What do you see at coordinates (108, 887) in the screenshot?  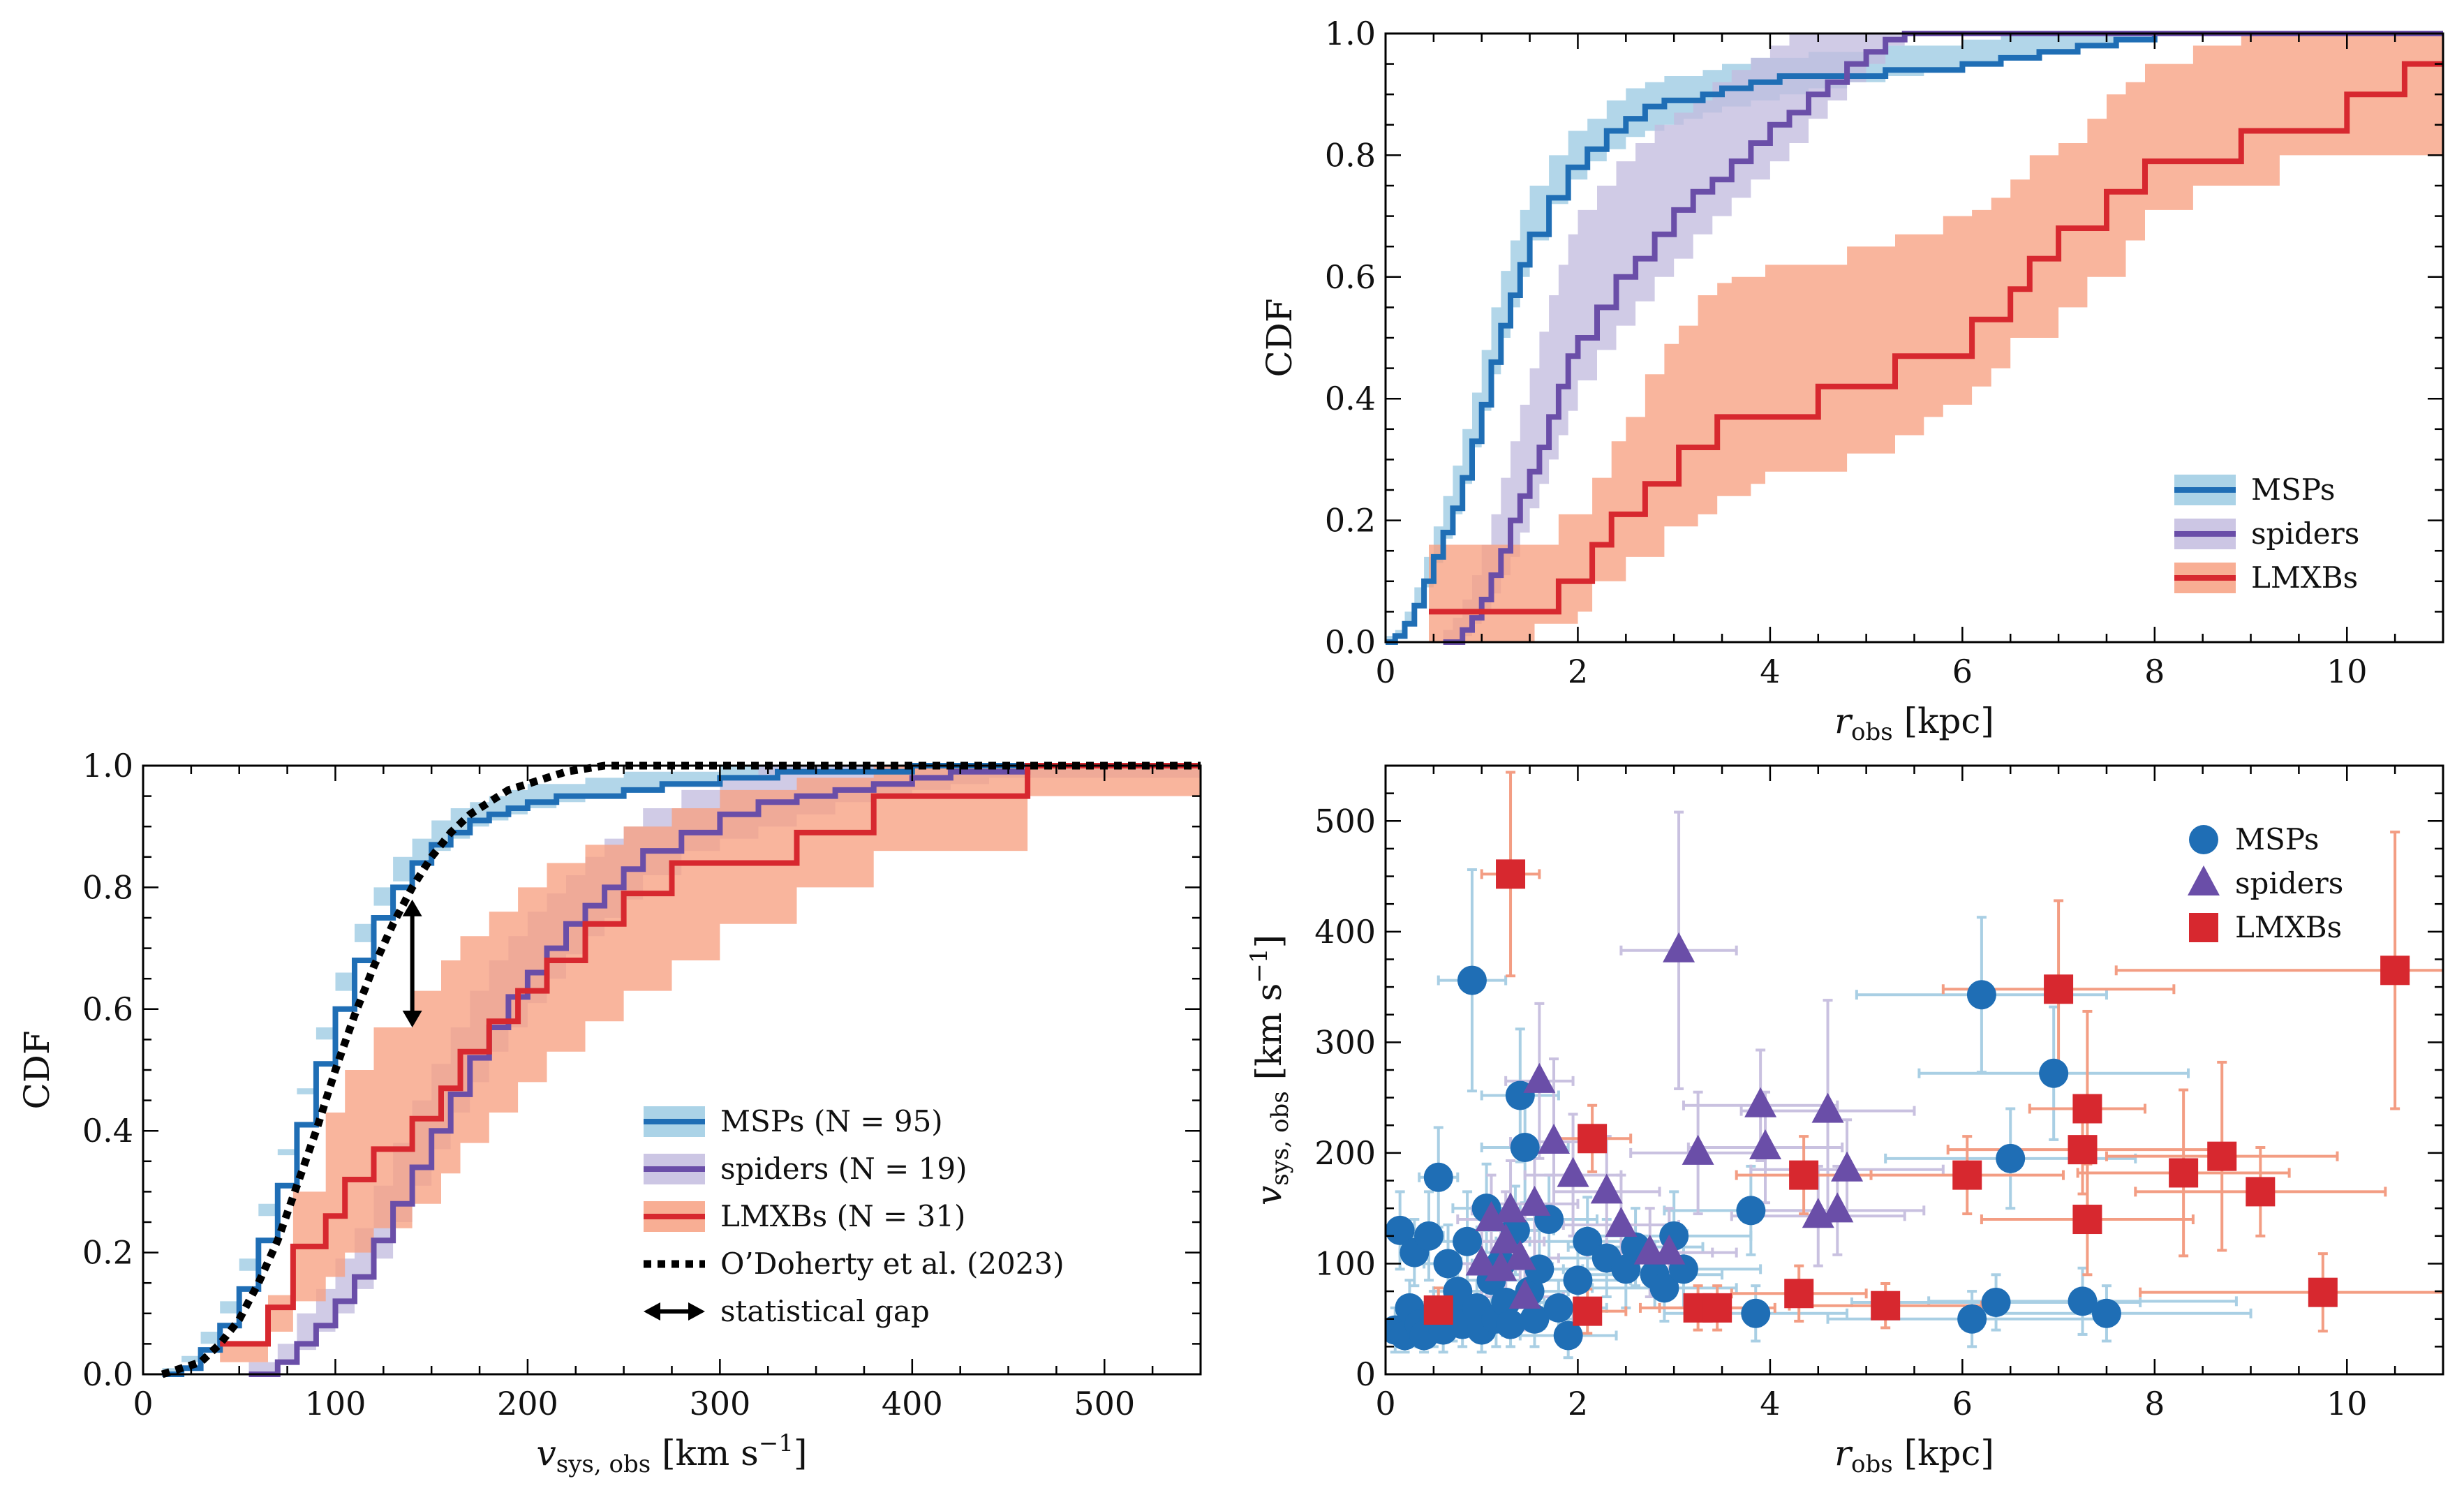 I see `y-tick-label: 0.8` at bounding box center [108, 887].